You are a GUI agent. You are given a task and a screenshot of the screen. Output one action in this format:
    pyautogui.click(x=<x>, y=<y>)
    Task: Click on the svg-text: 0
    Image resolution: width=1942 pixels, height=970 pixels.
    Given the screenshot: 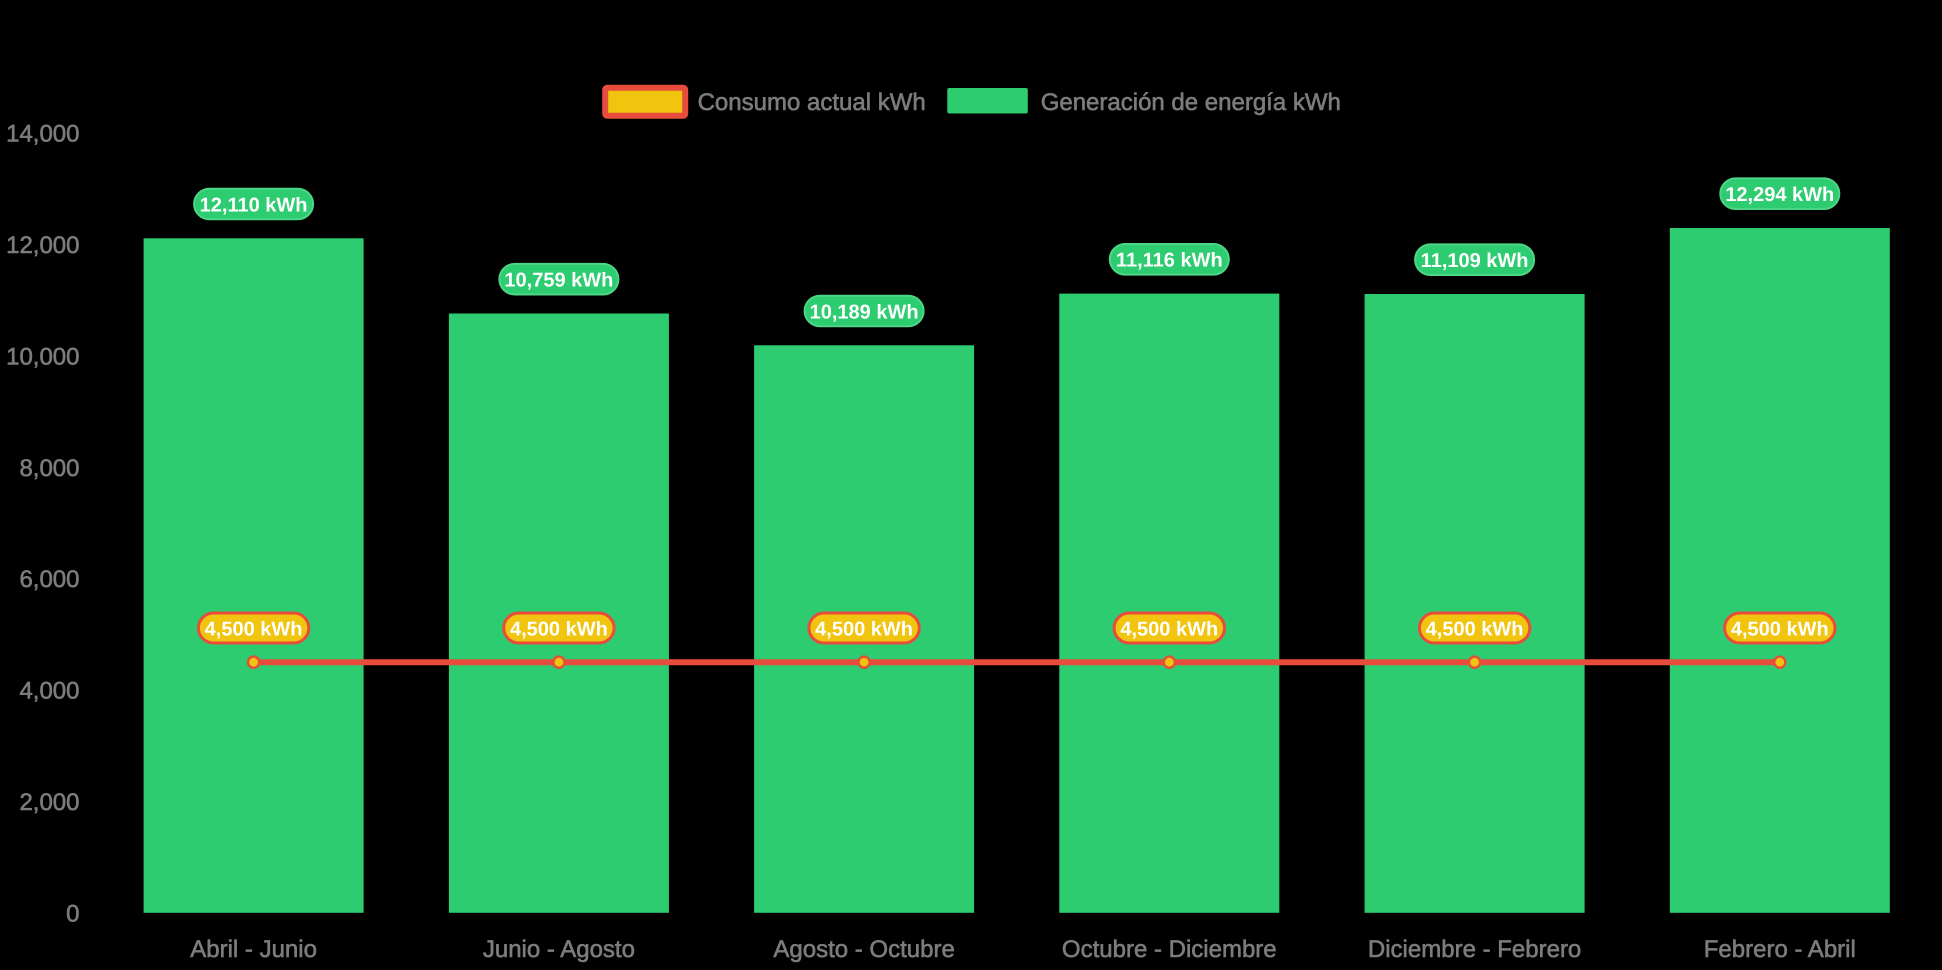 What is the action you would take?
    pyautogui.click(x=72, y=913)
    